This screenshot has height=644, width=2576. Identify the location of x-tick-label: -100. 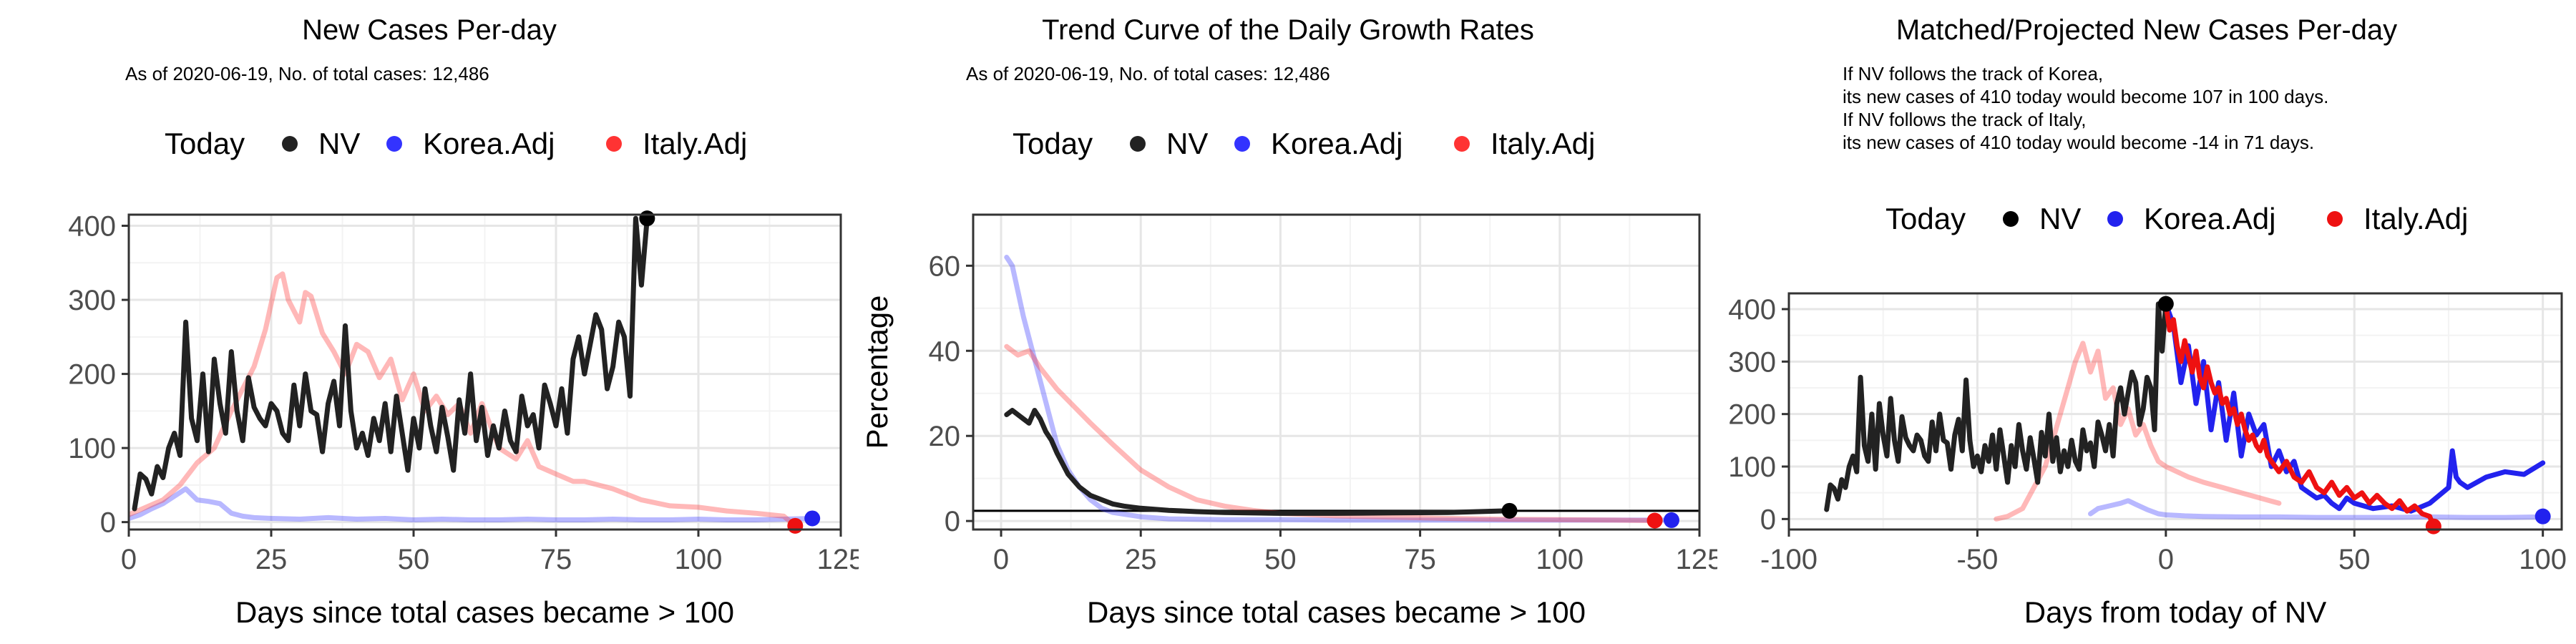
(1789, 559).